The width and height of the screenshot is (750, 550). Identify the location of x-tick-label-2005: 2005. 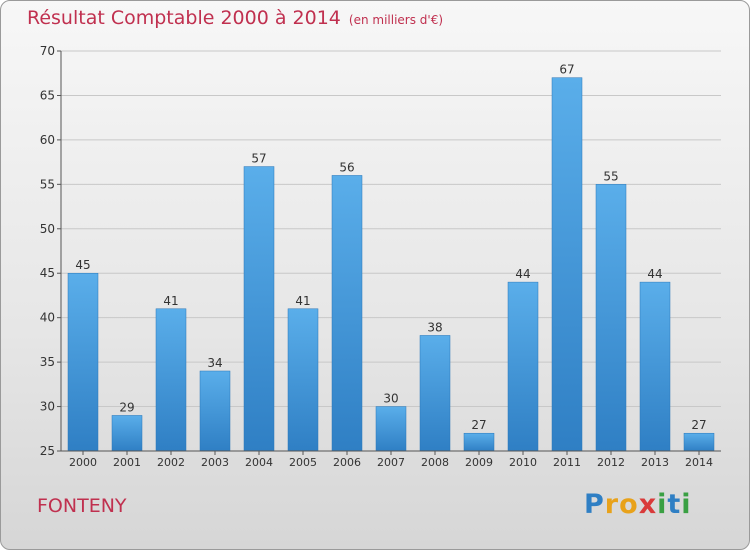
(303, 462).